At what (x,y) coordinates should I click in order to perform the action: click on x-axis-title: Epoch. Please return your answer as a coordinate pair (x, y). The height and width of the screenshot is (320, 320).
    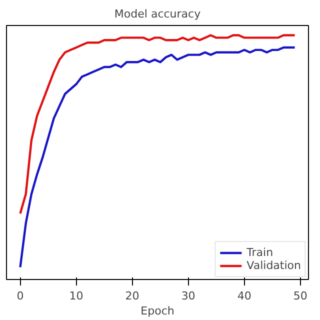
    Looking at the image, I should click on (157, 311).